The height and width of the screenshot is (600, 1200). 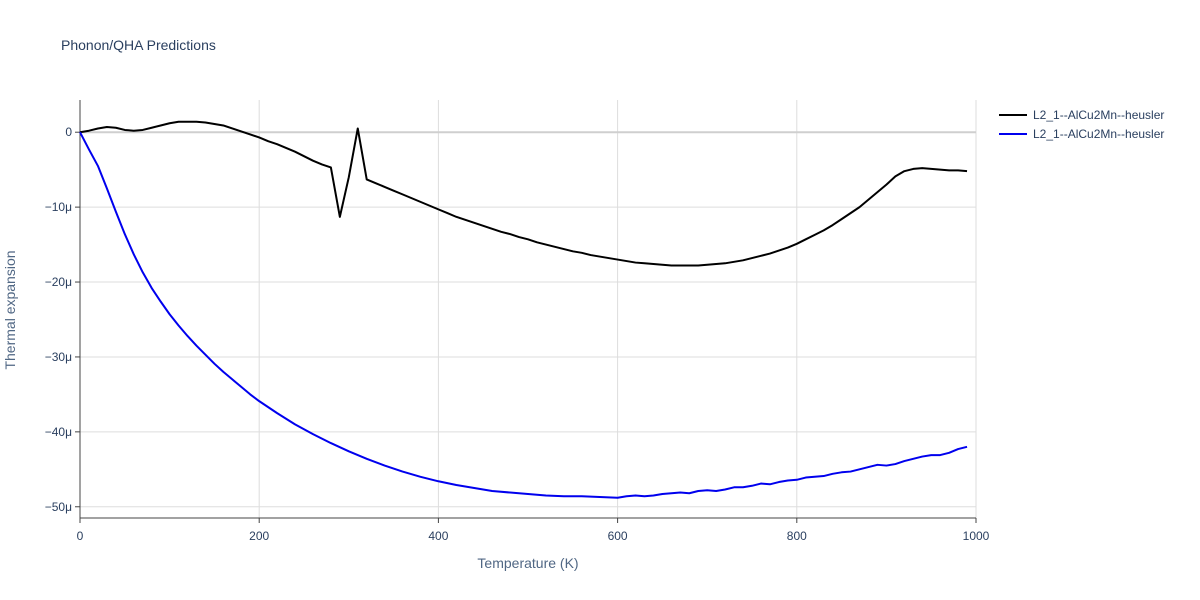 I want to click on x-tick-label: 1000, so click(x=976, y=536).